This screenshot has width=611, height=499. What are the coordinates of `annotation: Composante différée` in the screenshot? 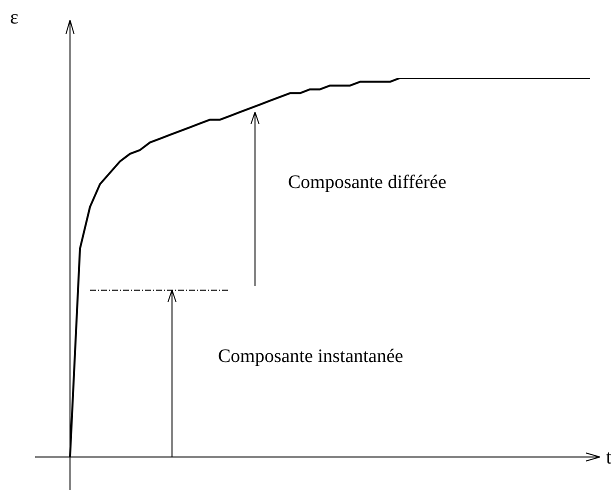 It's located at (367, 182).